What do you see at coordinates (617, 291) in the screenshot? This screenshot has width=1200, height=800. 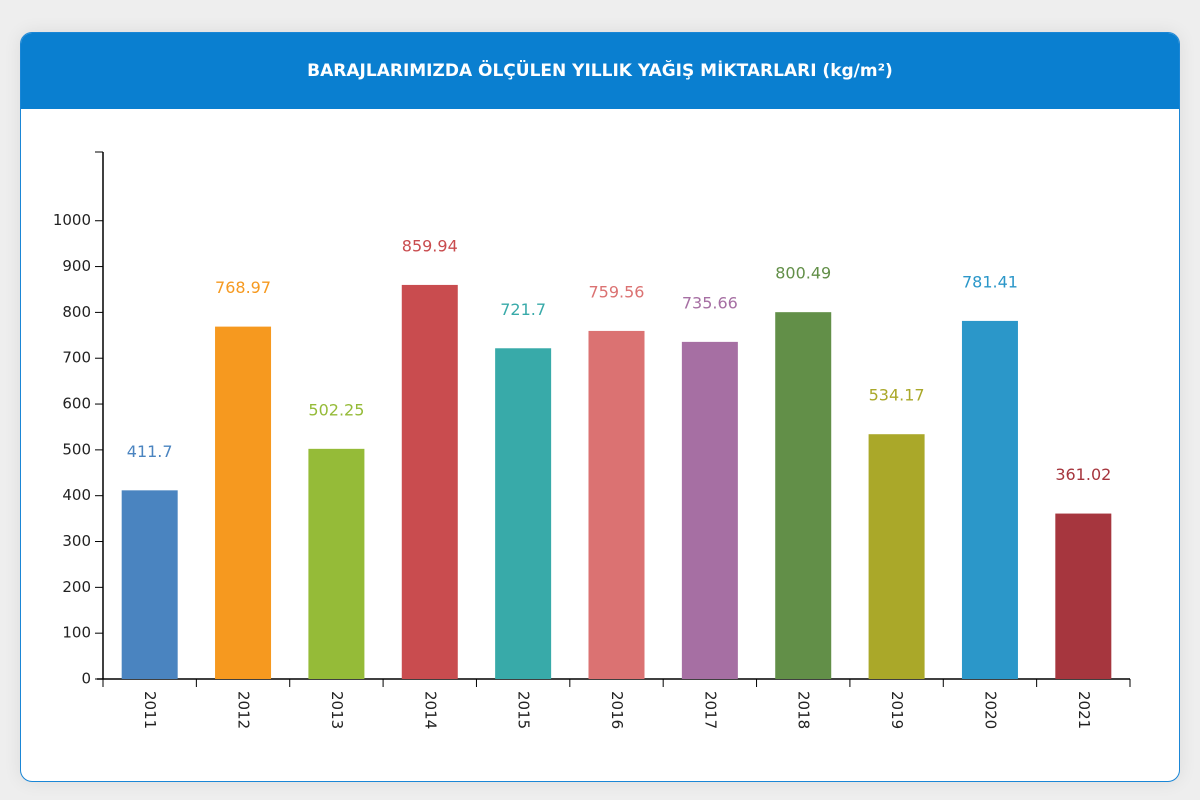 I see `value-label: 759.56` at bounding box center [617, 291].